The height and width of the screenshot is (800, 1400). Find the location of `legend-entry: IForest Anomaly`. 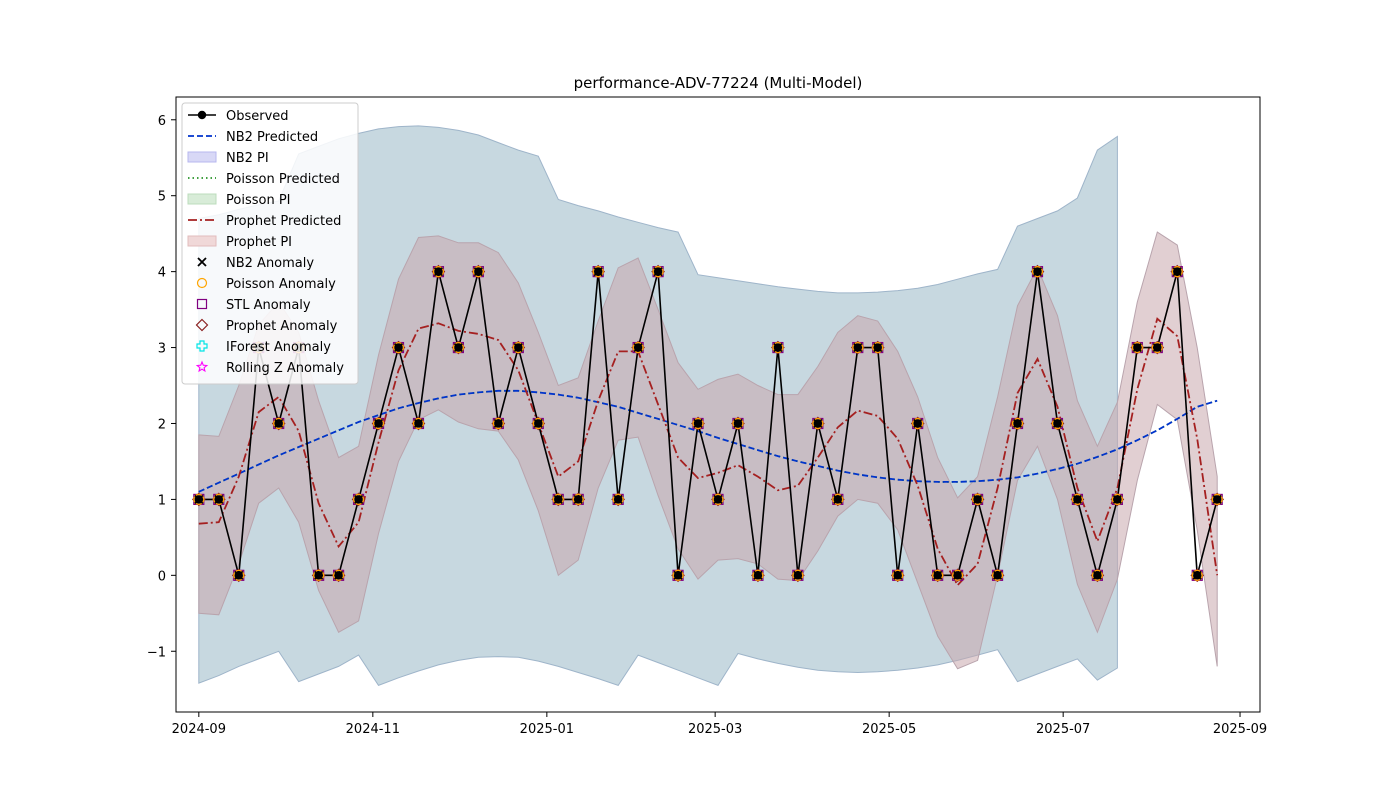

legend-entry: IForest Anomaly is located at coordinates (263, 347).